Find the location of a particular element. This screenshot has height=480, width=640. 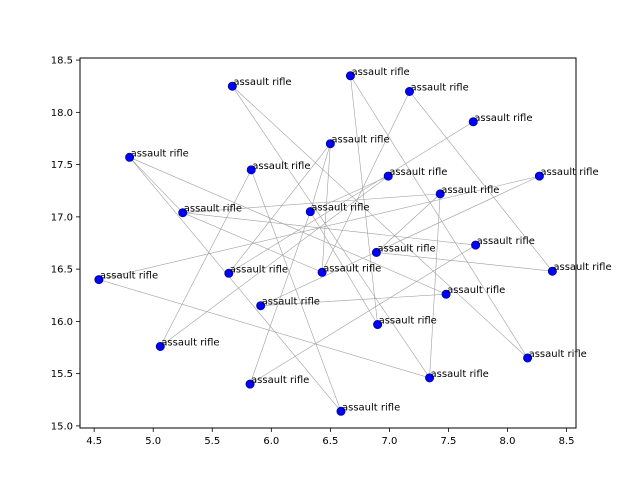

x-axis-ticks: 4.5 5.0 5.5 6.0 6.5 7.0 7.5 8.0 8.5 is located at coordinates (330, 437).